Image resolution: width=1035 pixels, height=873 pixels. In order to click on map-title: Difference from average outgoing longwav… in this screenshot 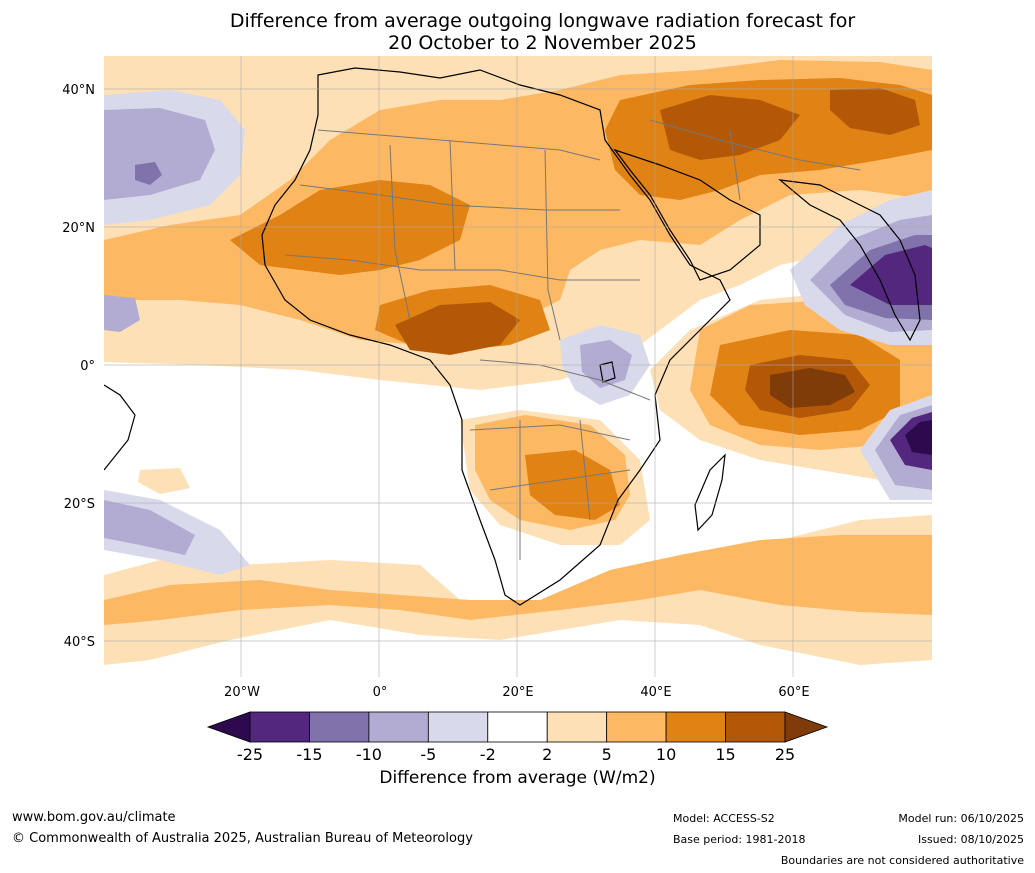, I will do `click(517, 32)`.